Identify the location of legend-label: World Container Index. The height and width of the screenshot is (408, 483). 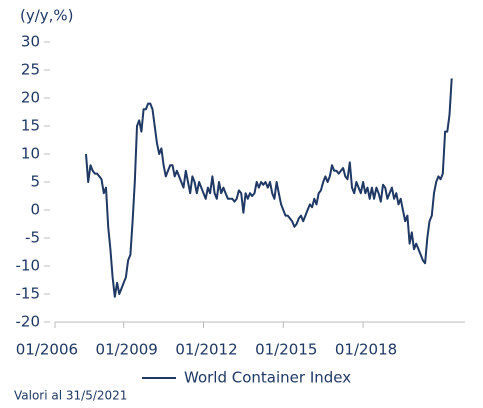
(267, 378).